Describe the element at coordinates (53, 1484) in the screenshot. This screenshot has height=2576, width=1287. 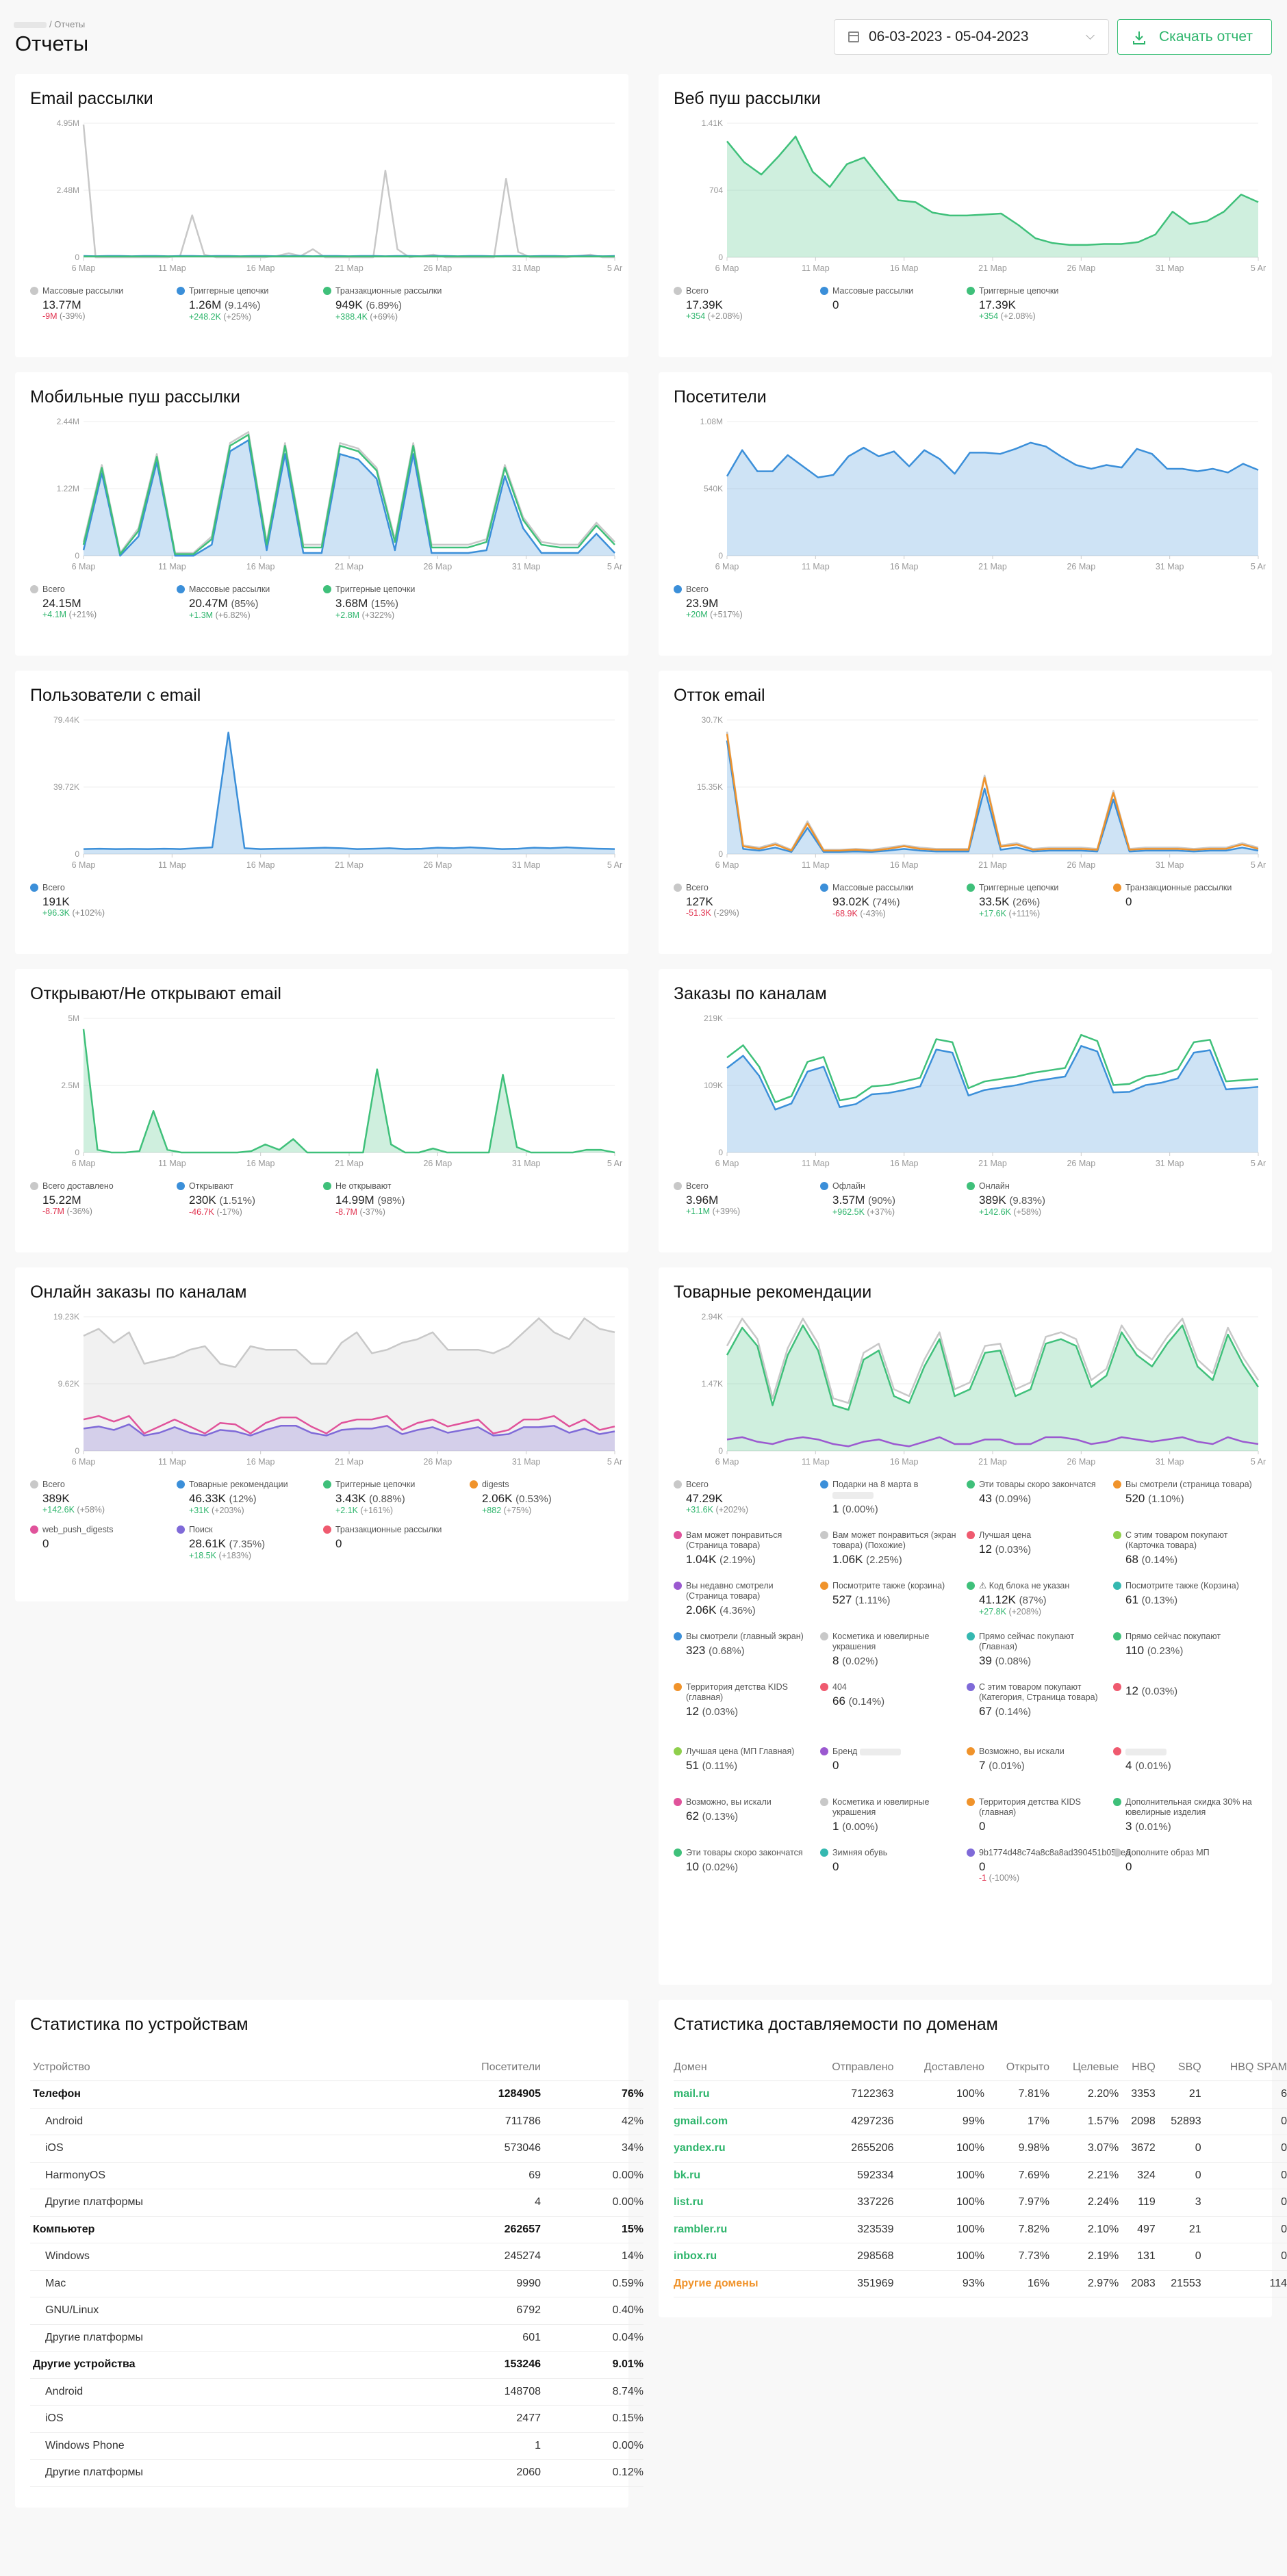
I see `legend-label-text: Всего` at that location.